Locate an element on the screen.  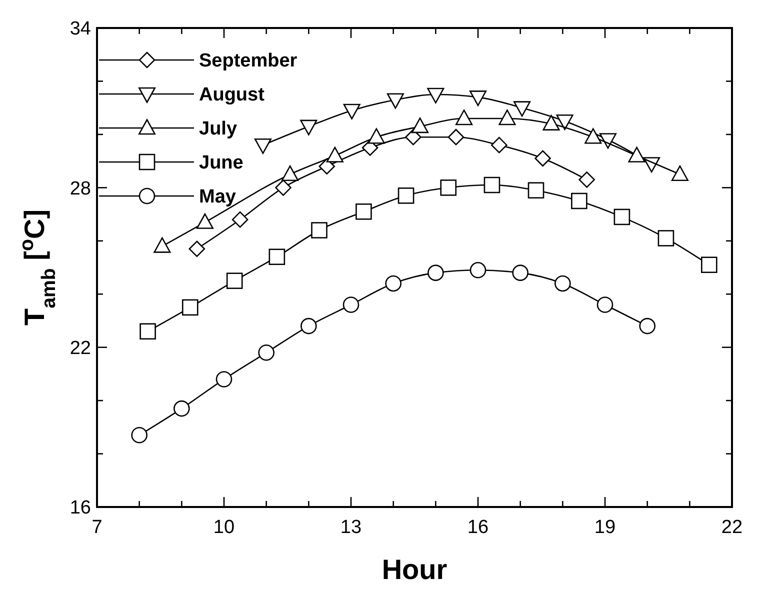
x-tick-label: 19 is located at coordinates (605, 527).